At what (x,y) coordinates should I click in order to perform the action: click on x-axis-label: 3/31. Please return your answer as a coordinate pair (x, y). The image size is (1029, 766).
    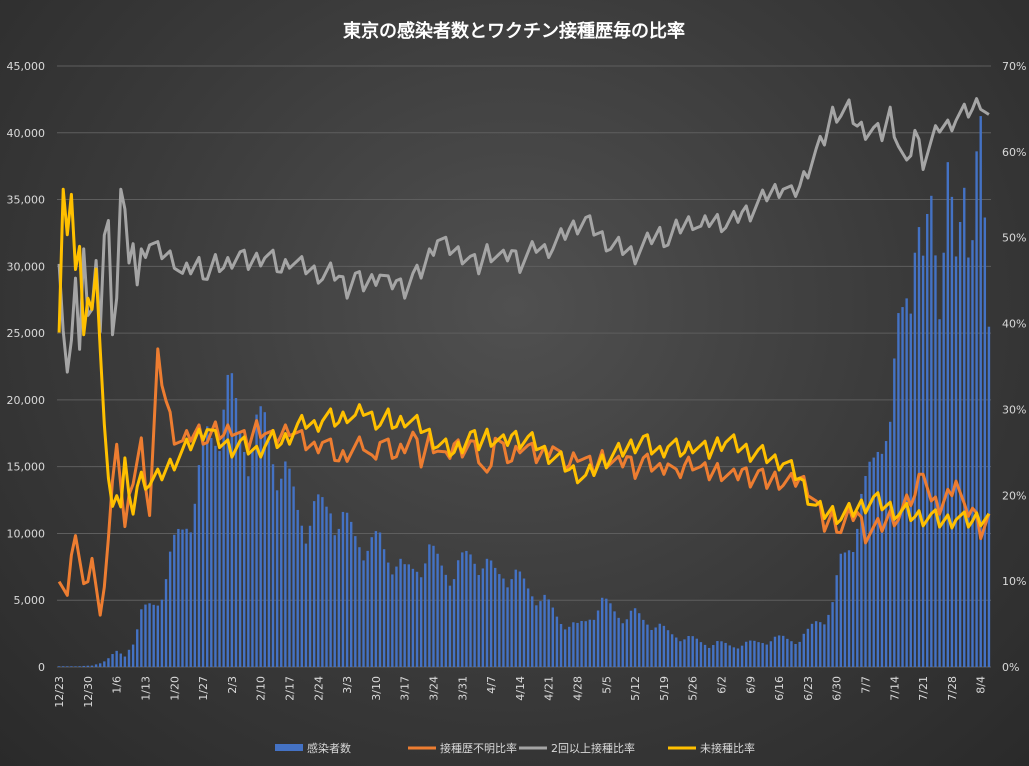
    Looking at the image, I should click on (462, 688).